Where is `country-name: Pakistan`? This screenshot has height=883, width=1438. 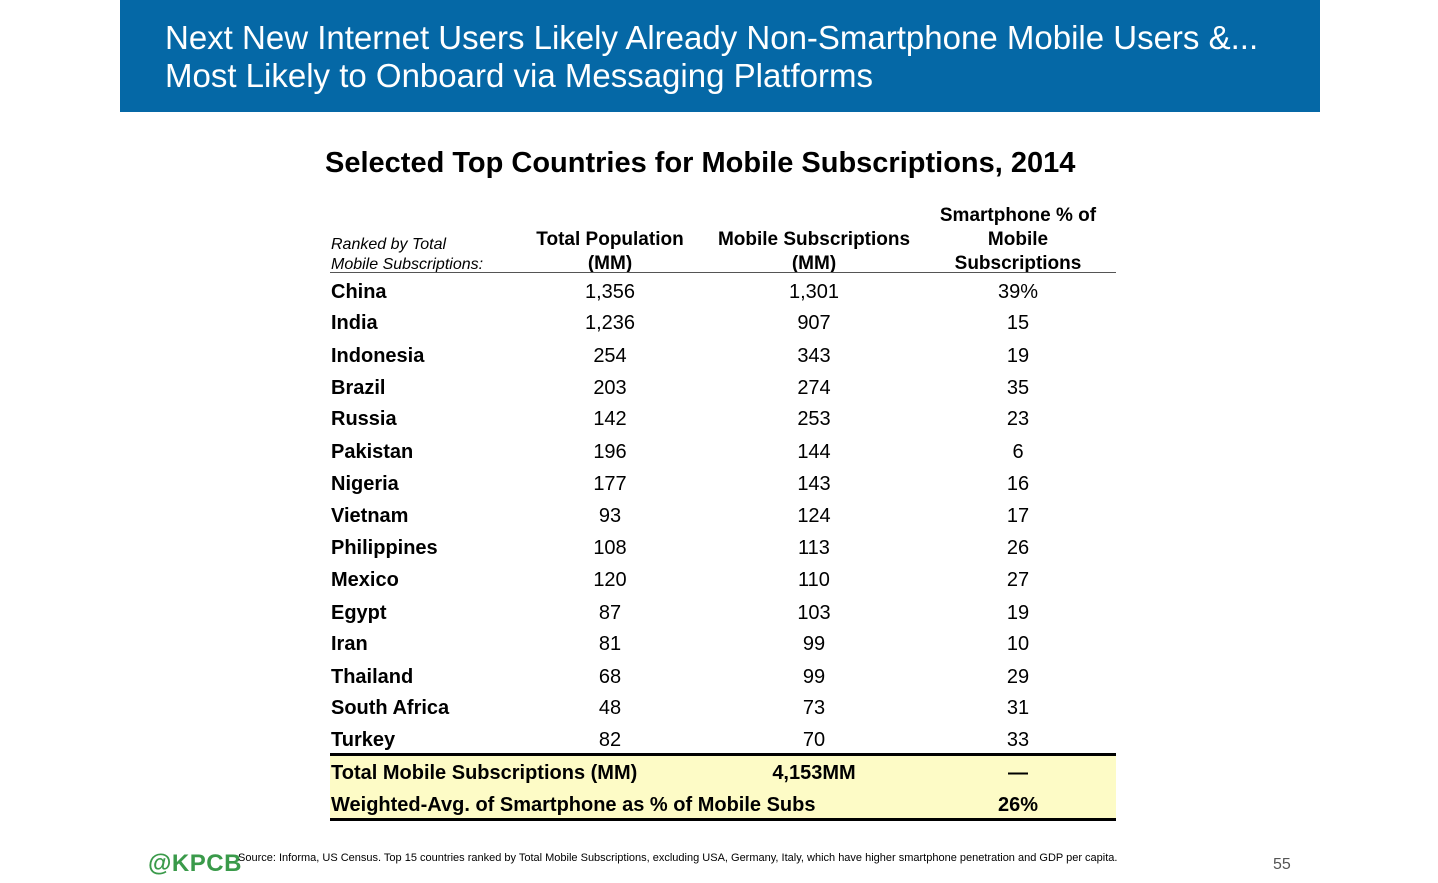
country-name: Pakistan is located at coordinates (372, 452).